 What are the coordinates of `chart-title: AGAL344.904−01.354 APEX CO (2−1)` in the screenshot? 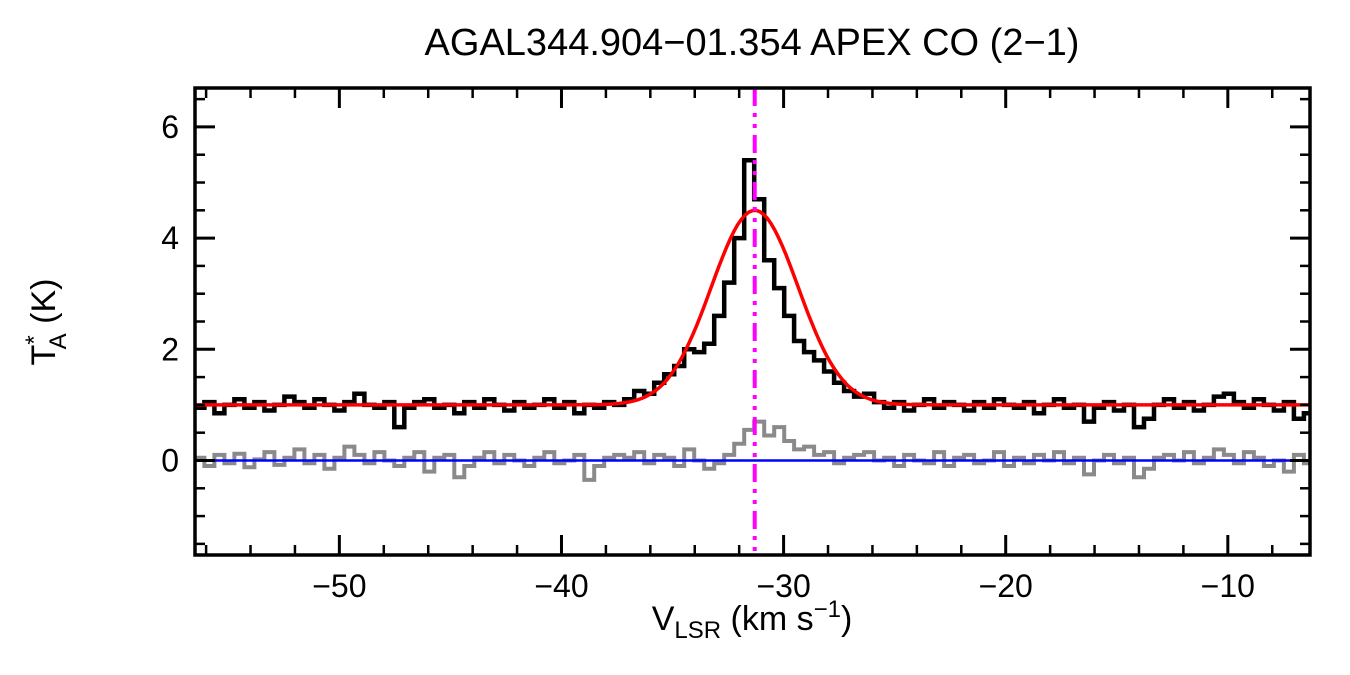 It's located at (752, 43).